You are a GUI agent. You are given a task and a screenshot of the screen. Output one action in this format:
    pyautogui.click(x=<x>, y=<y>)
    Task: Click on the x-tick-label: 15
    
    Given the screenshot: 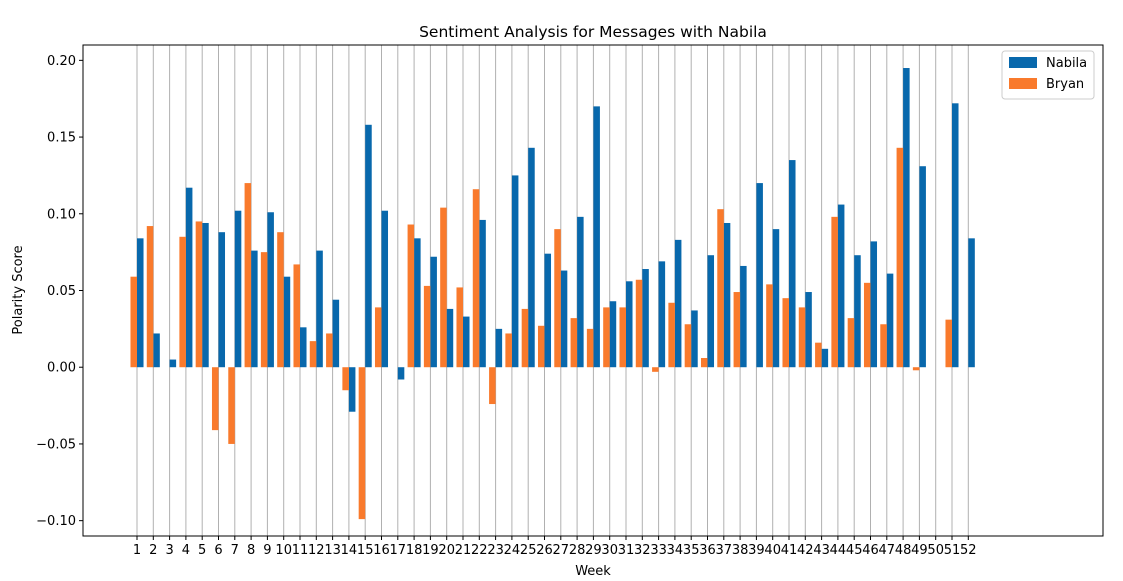 What is the action you would take?
    pyautogui.click(x=365, y=550)
    